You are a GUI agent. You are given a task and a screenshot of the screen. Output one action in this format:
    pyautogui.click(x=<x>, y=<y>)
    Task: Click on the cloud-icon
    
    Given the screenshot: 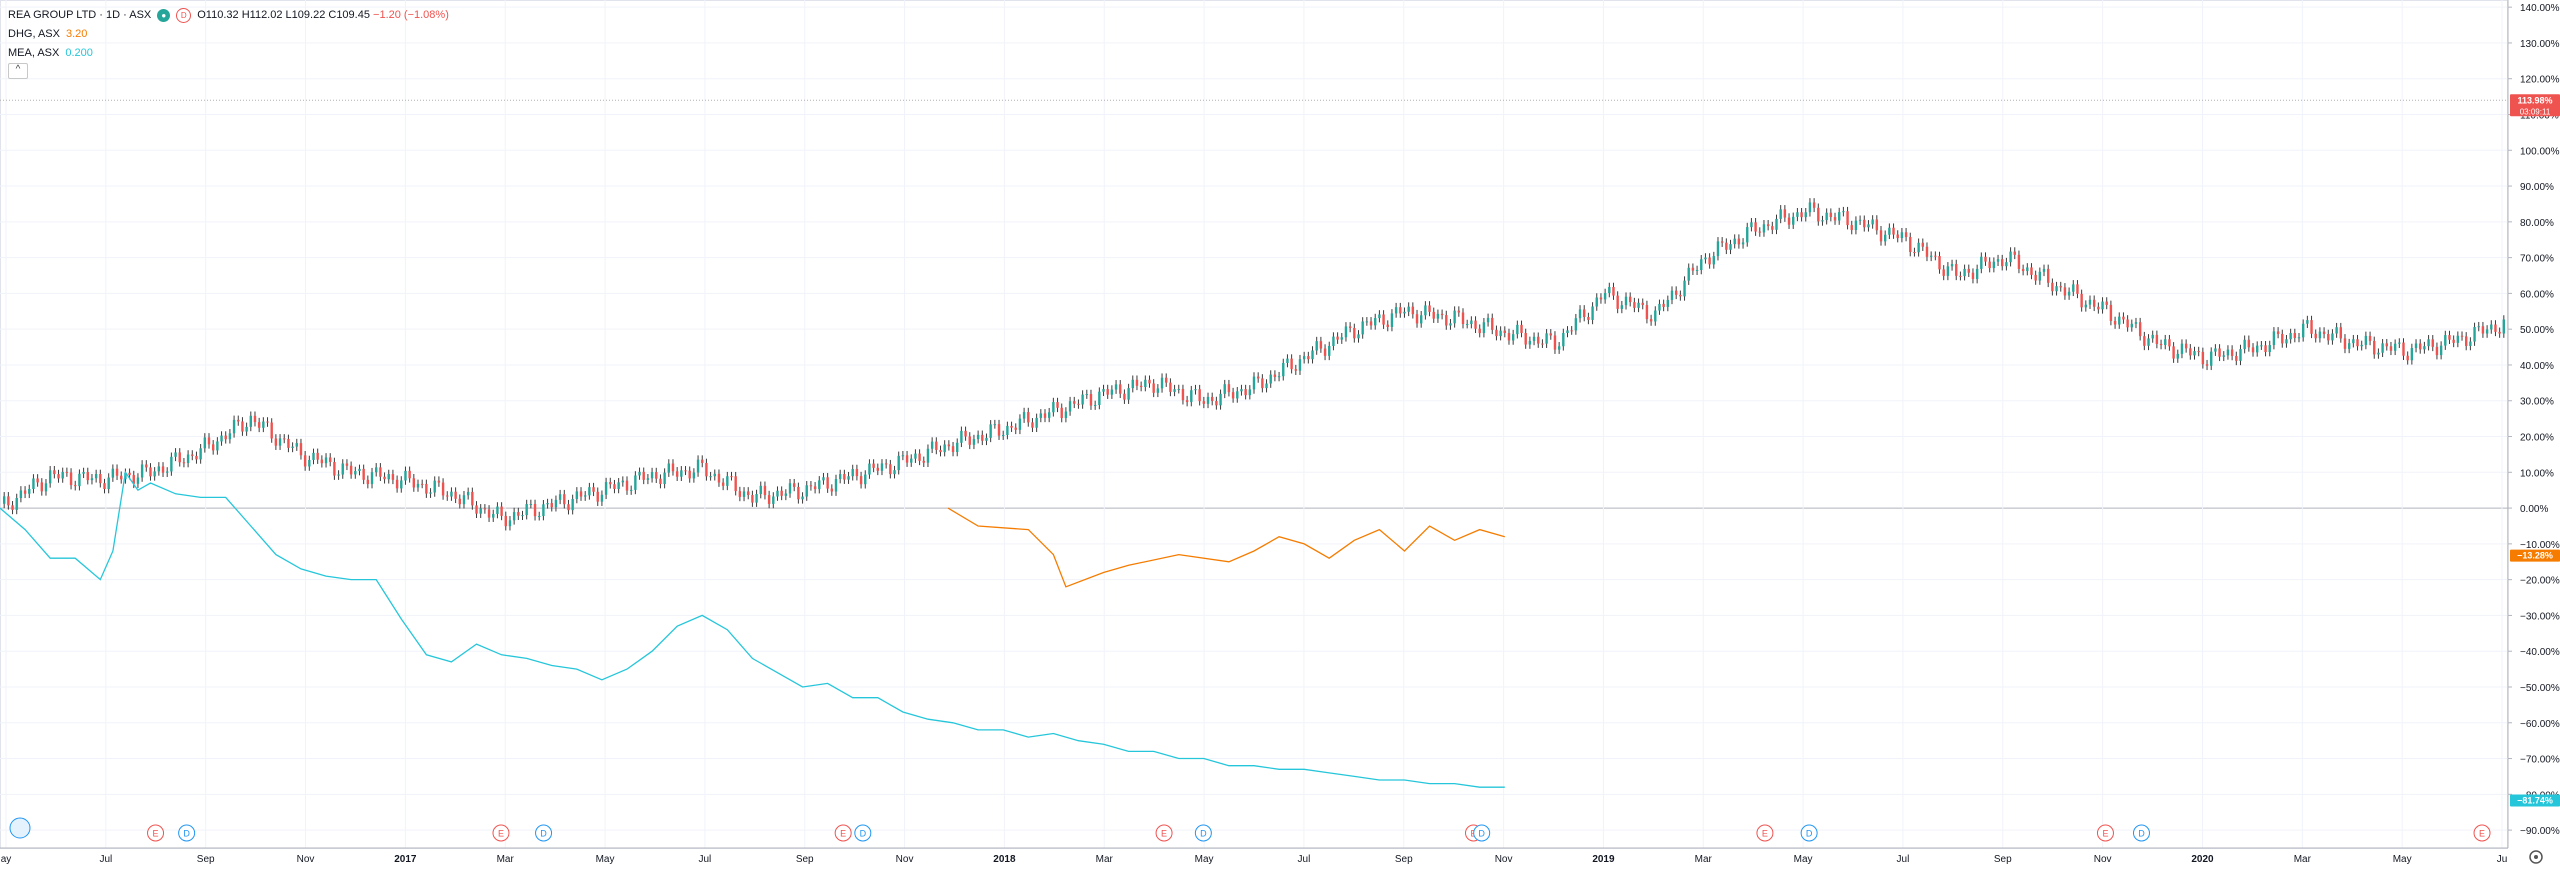 What is the action you would take?
    pyautogui.click(x=20, y=828)
    